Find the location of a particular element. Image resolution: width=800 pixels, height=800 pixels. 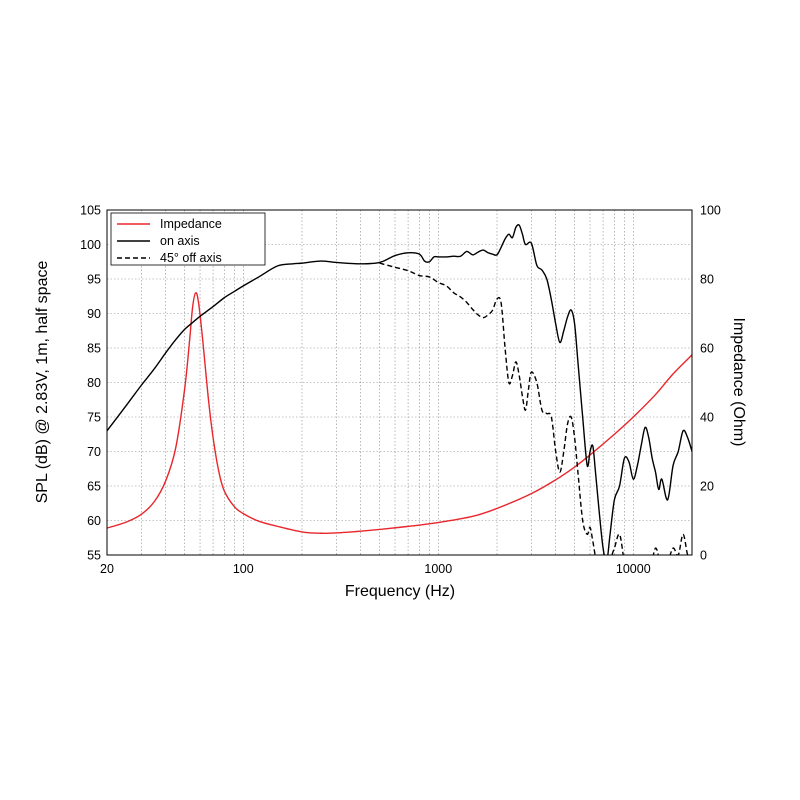

legend: Impedance on axis 45° off axis is located at coordinates (188, 239).